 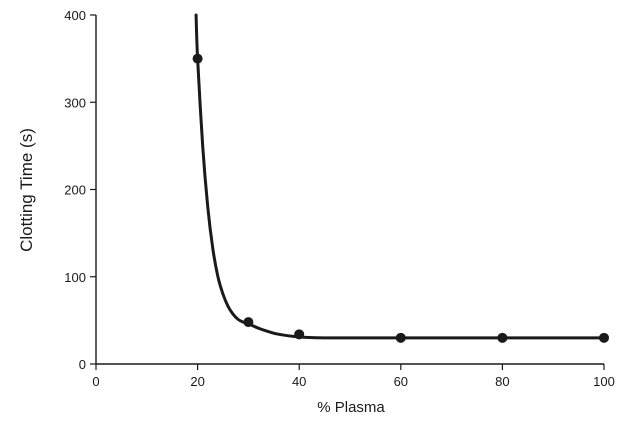 What do you see at coordinates (26, 190) in the screenshot?
I see `y-axis-title: Clotting Time (s)` at bounding box center [26, 190].